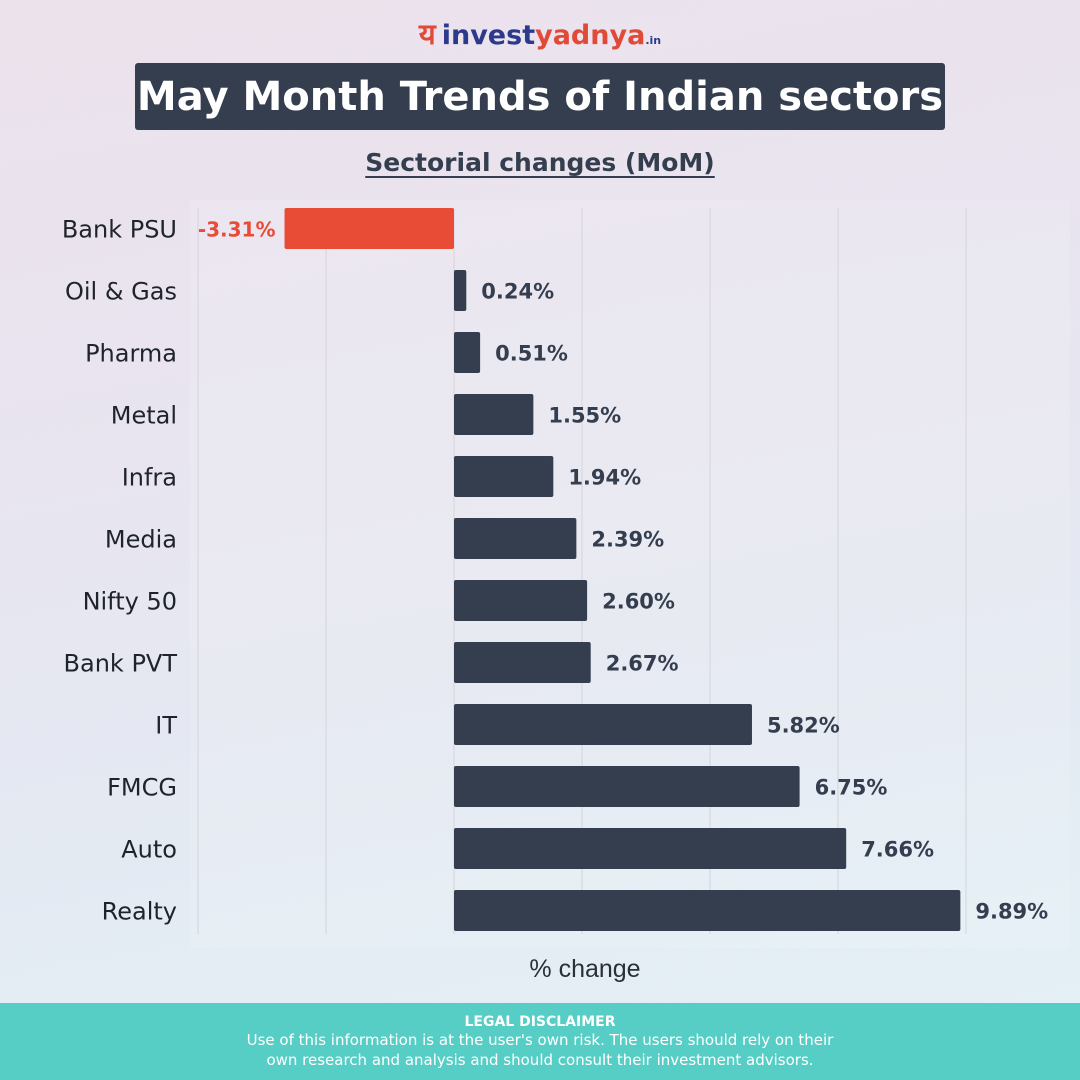 This screenshot has width=1080, height=1080. Describe the element at coordinates (584, 416) in the screenshot. I see `value-label: 1.55%` at that location.